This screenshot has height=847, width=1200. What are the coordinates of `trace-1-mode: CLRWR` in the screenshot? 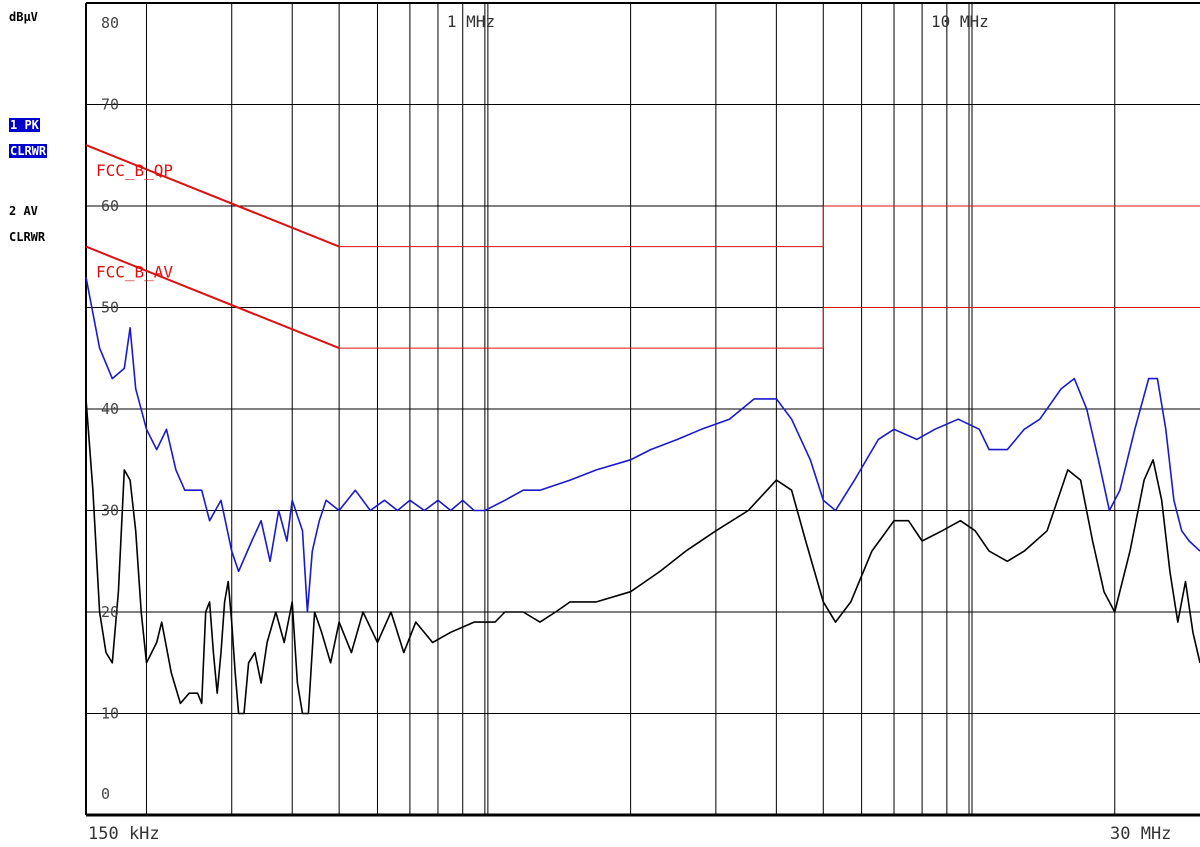 It's located at (28, 151).